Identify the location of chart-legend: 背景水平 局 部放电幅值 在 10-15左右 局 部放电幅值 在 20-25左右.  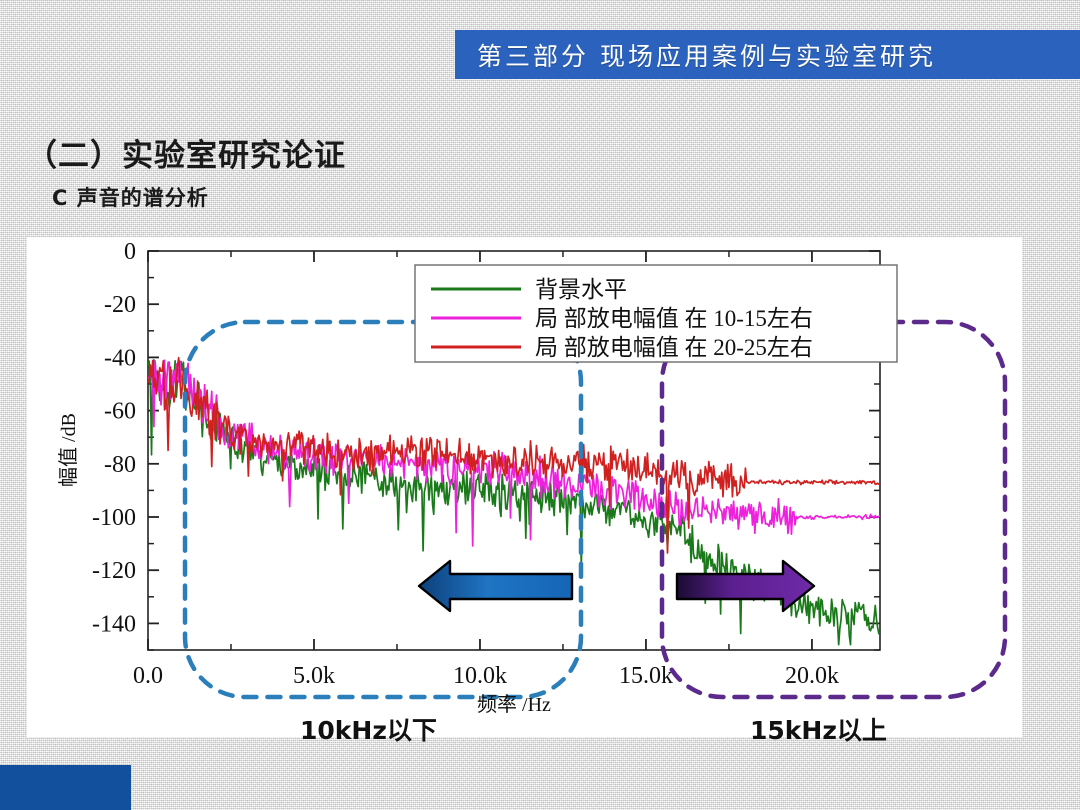
(656, 313).